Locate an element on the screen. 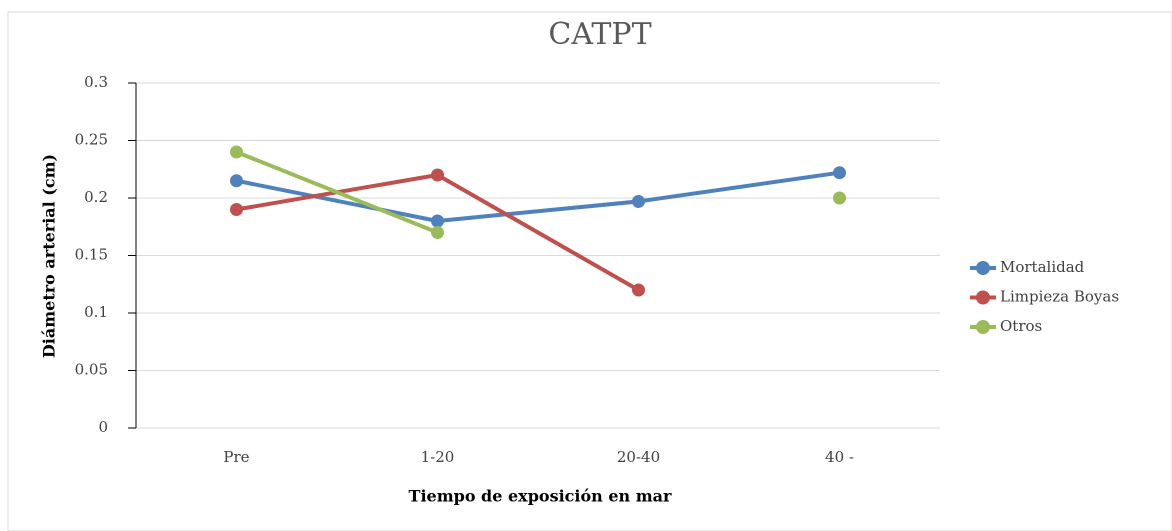 This screenshot has height=531, width=1172. legend-label: Otros is located at coordinates (1021, 326).